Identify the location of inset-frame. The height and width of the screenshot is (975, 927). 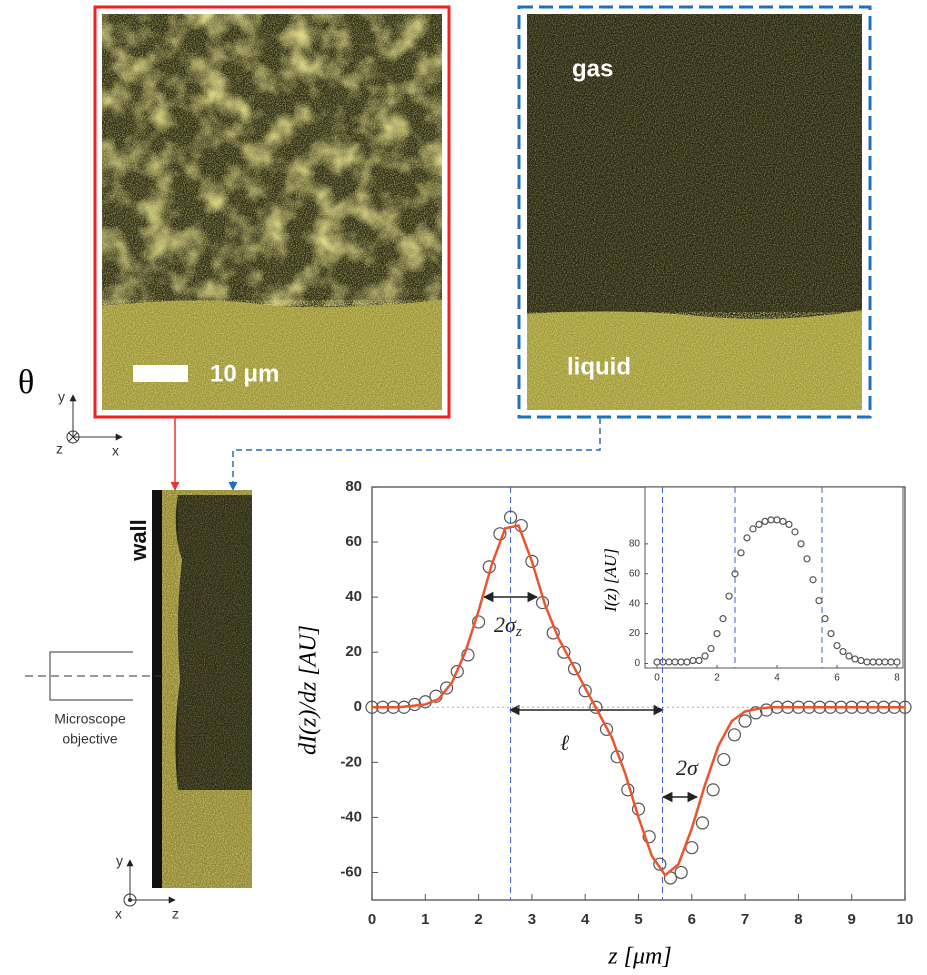
(774, 577).